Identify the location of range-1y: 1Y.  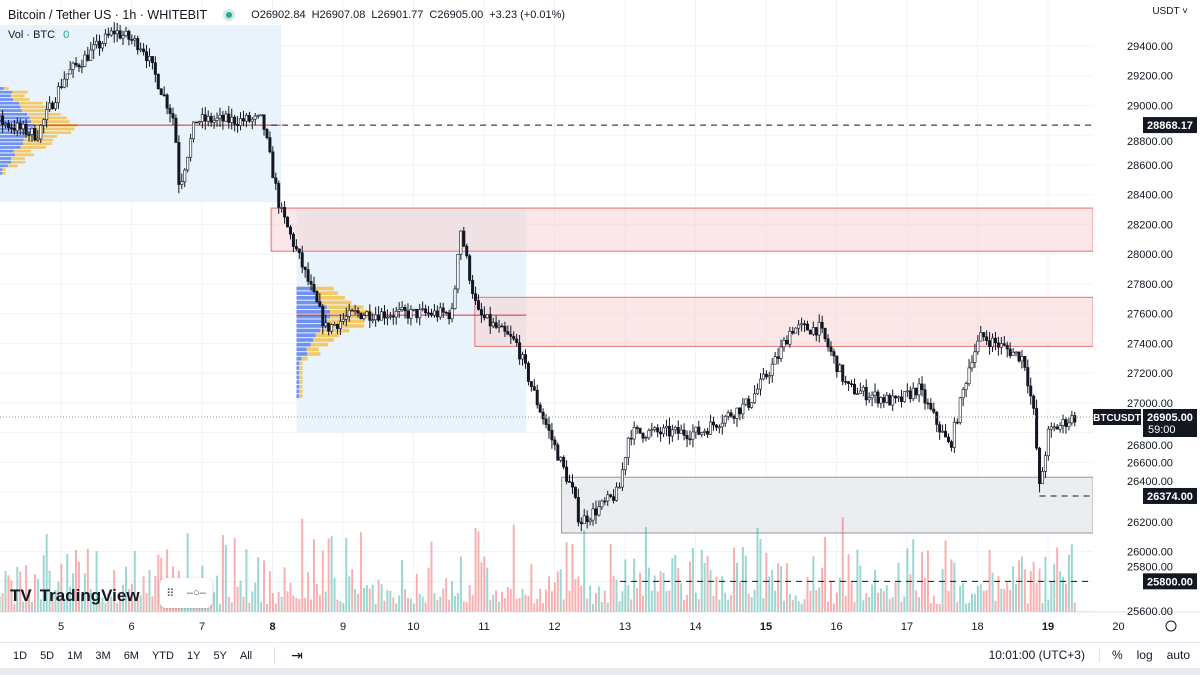
(193, 655).